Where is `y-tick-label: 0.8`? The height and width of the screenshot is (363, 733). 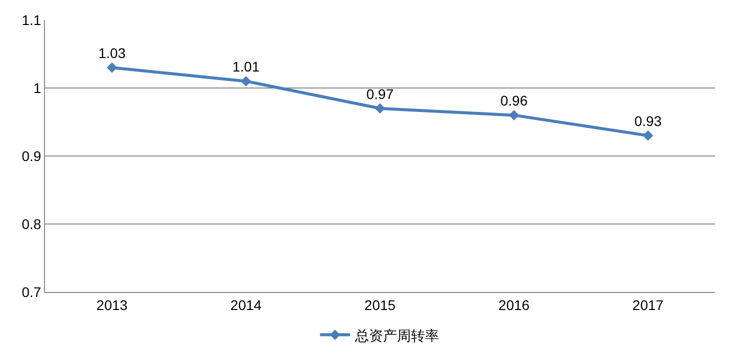
y-tick-label: 0.8 is located at coordinates (32, 224).